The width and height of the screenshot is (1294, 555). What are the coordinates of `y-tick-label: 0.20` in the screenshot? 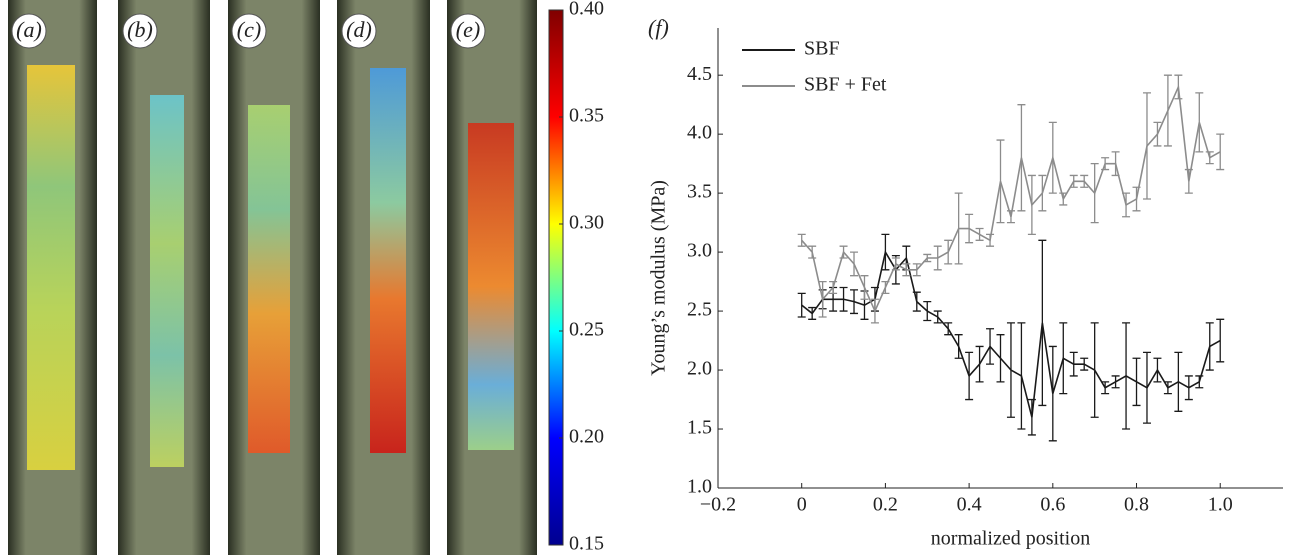 It's located at (586, 437).